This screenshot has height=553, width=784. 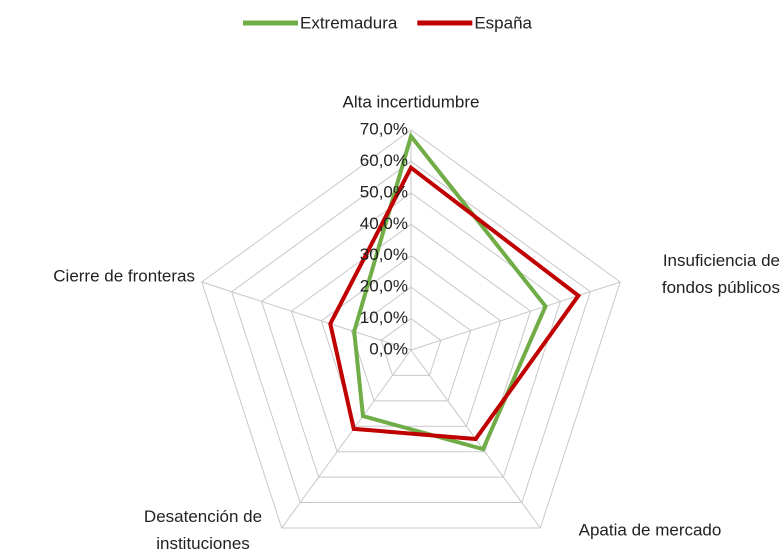 What do you see at coordinates (721, 274) in the screenshot?
I see `category-label: Insuficiencia de fondos públicos` at bounding box center [721, 274].